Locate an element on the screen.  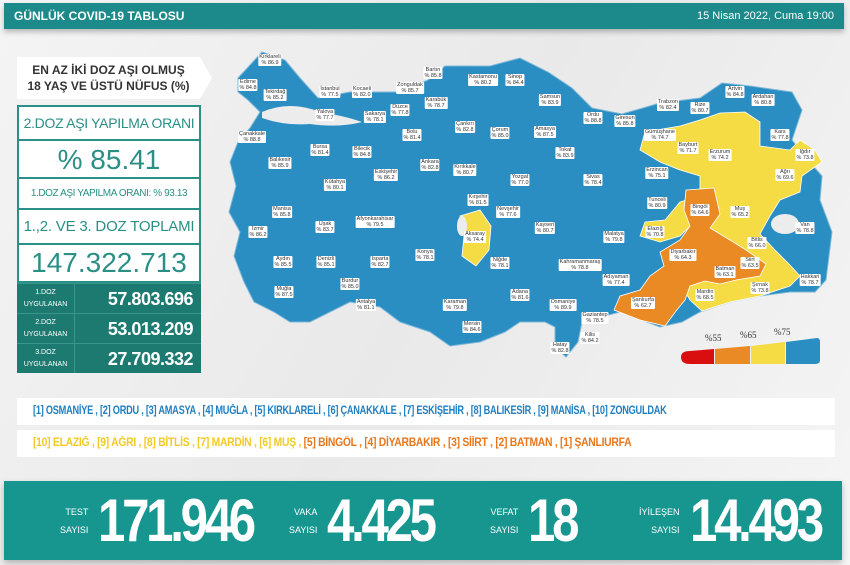
province-name: Giresun is located at coordinates (625, 118).